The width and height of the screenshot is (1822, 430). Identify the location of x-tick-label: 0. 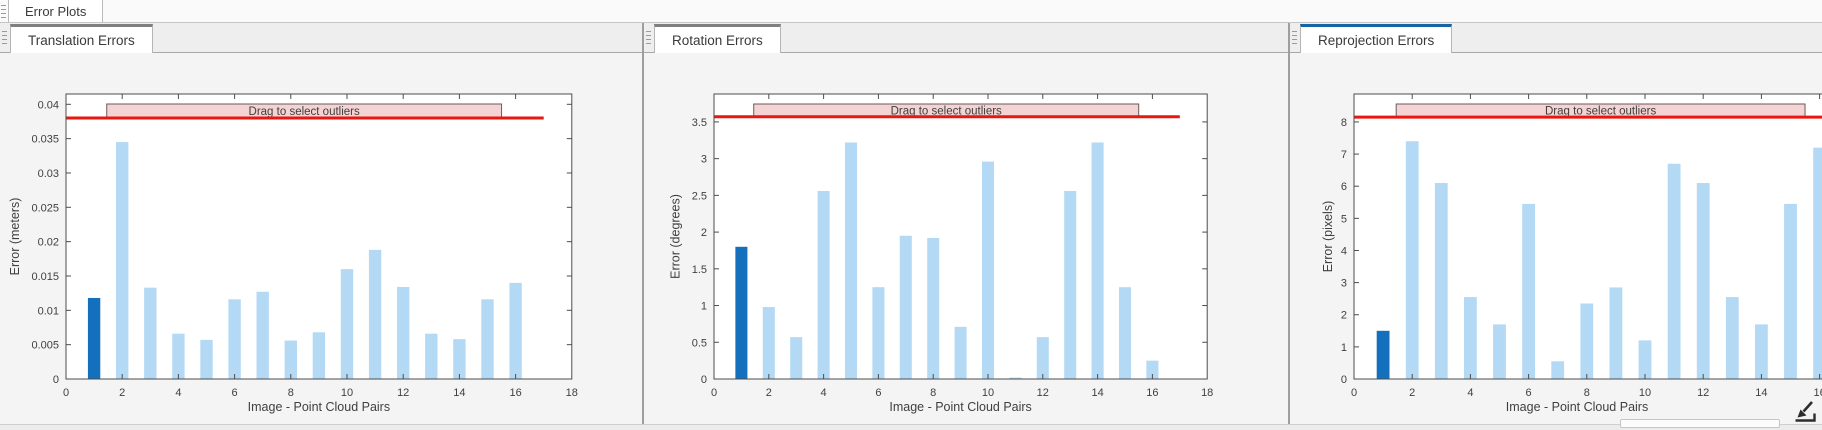
(1354, 393).